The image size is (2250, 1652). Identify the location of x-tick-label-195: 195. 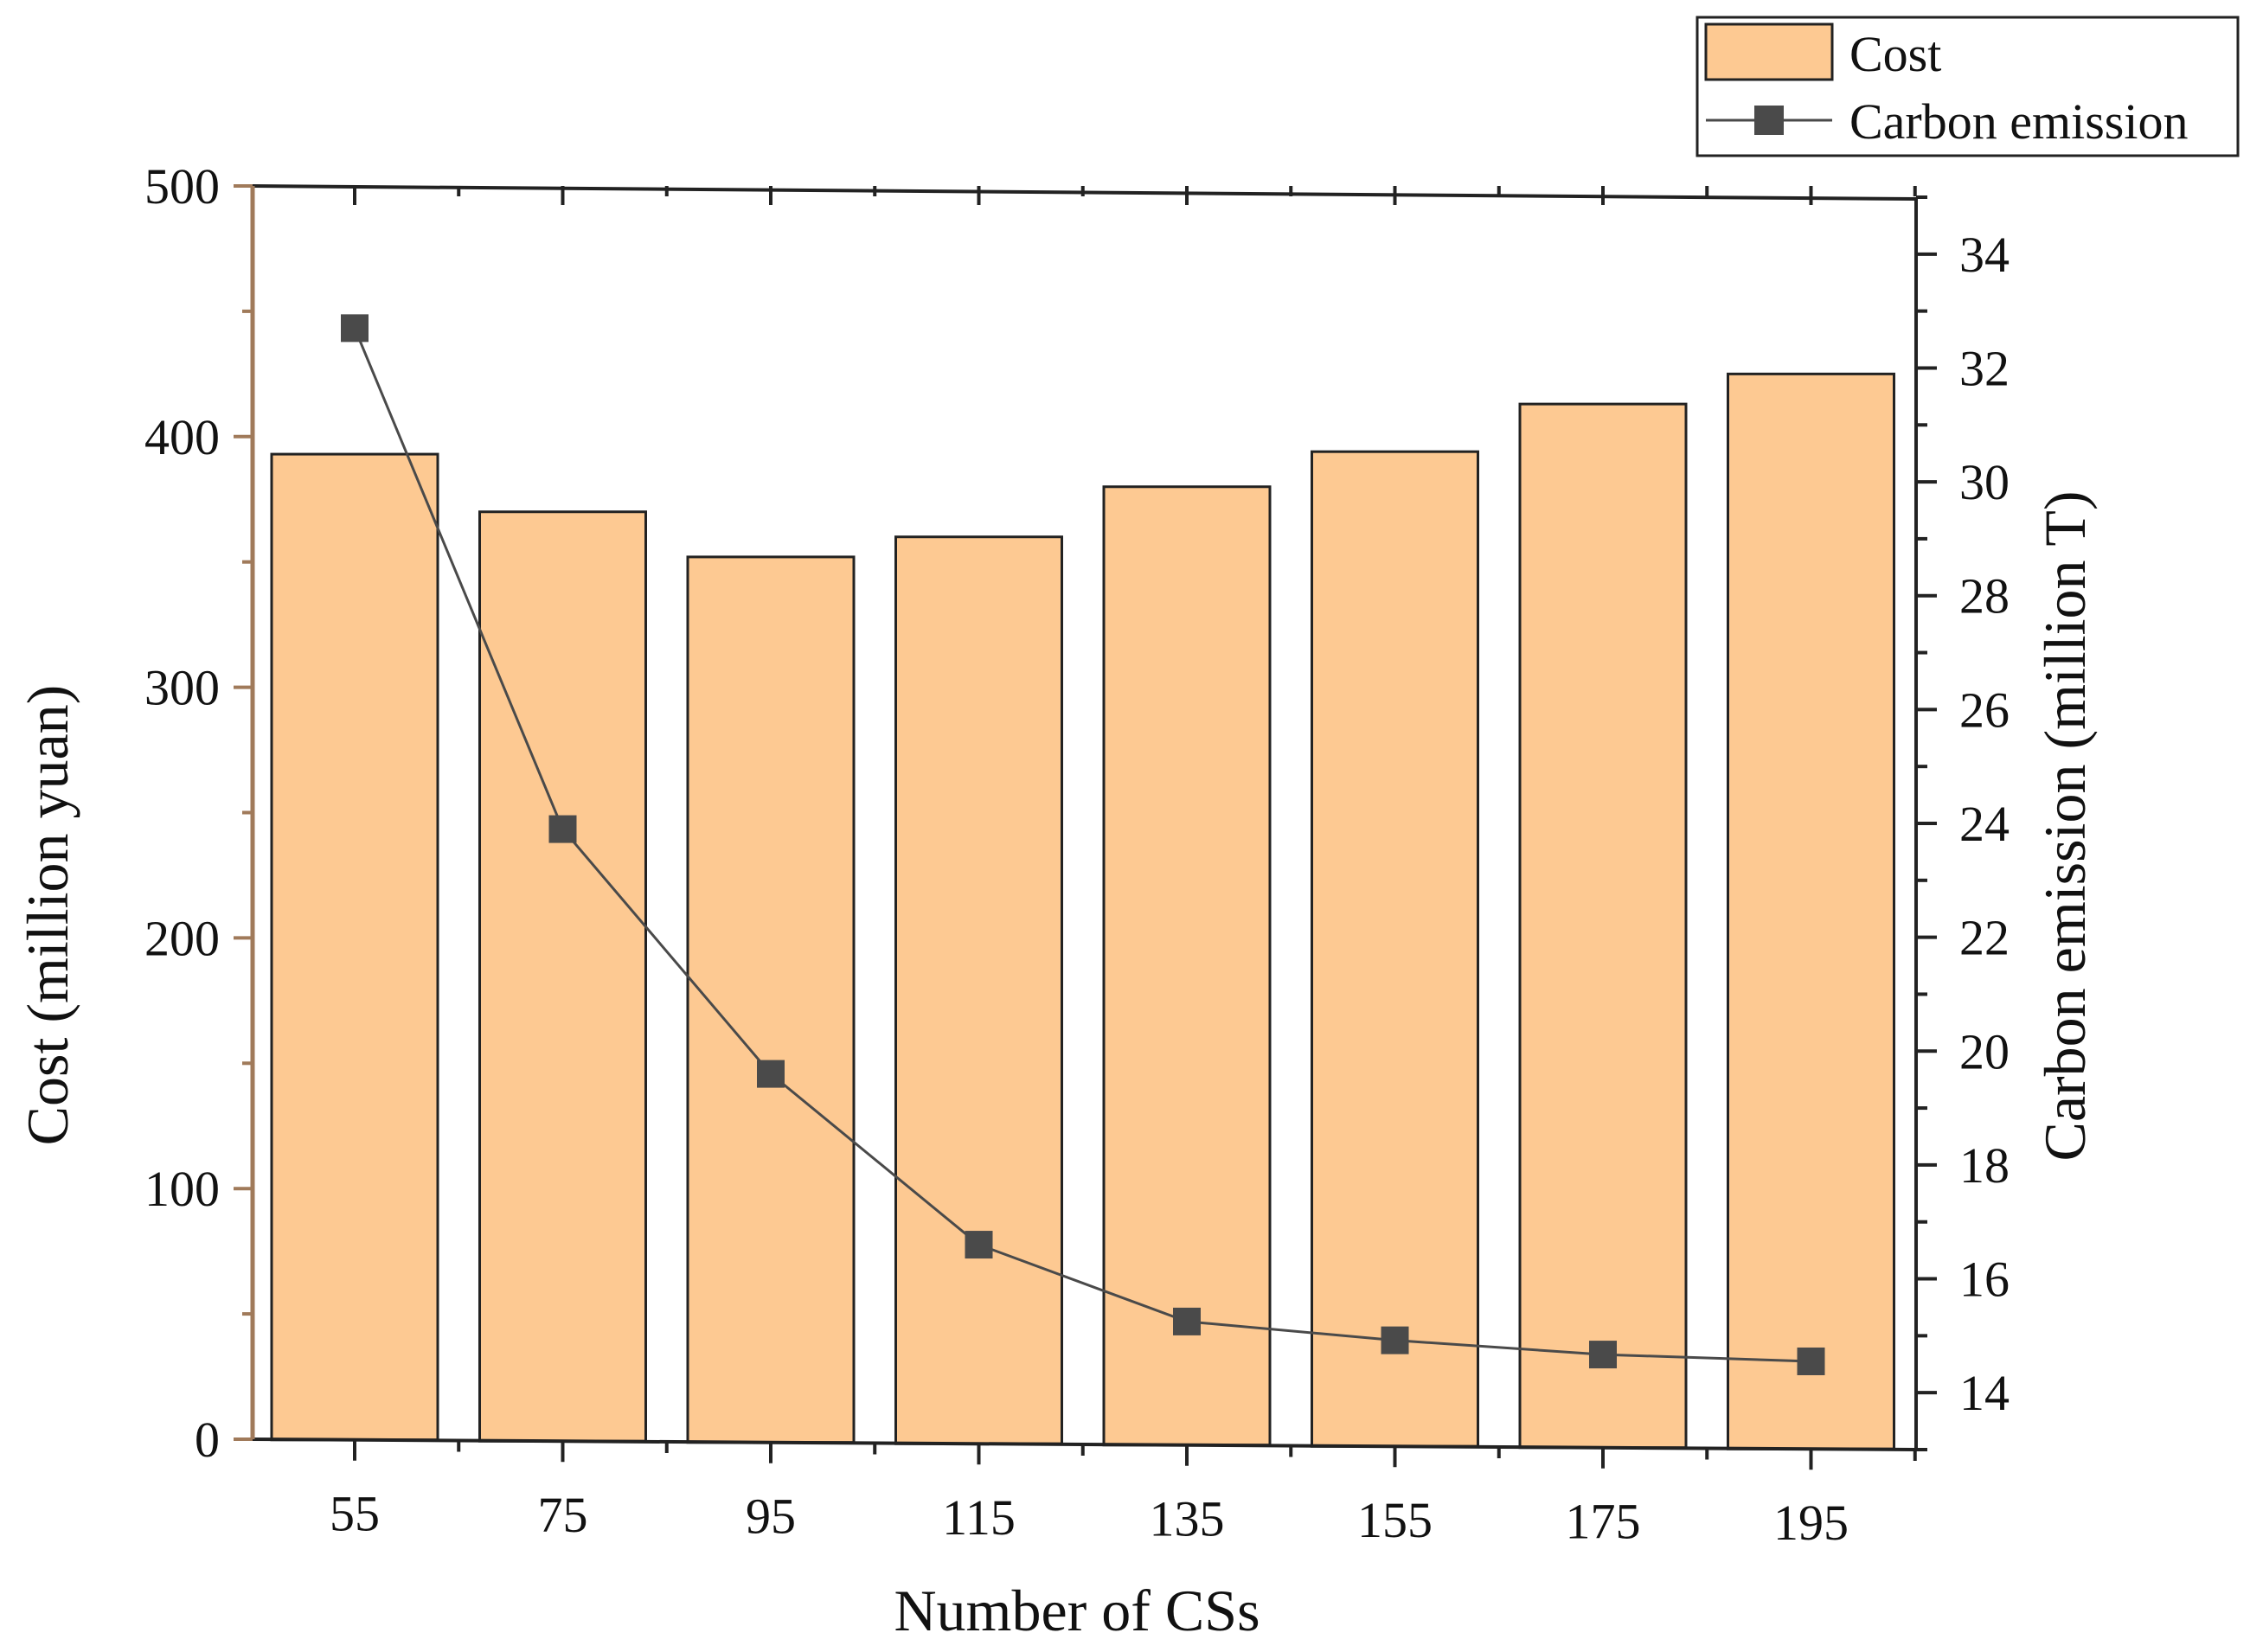
(1811, 1523).